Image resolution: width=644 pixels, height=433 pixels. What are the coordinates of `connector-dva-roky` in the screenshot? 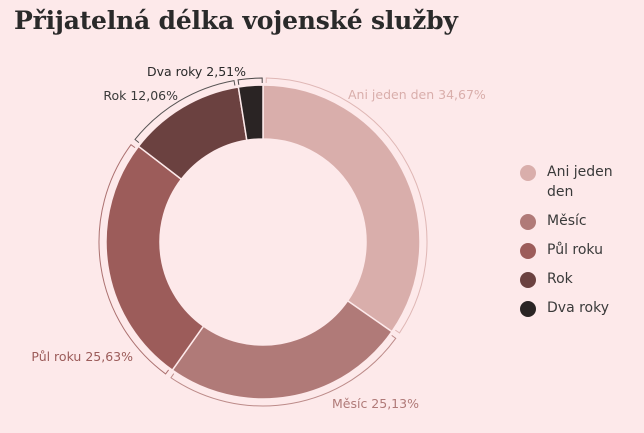 It's located at (250, 81).